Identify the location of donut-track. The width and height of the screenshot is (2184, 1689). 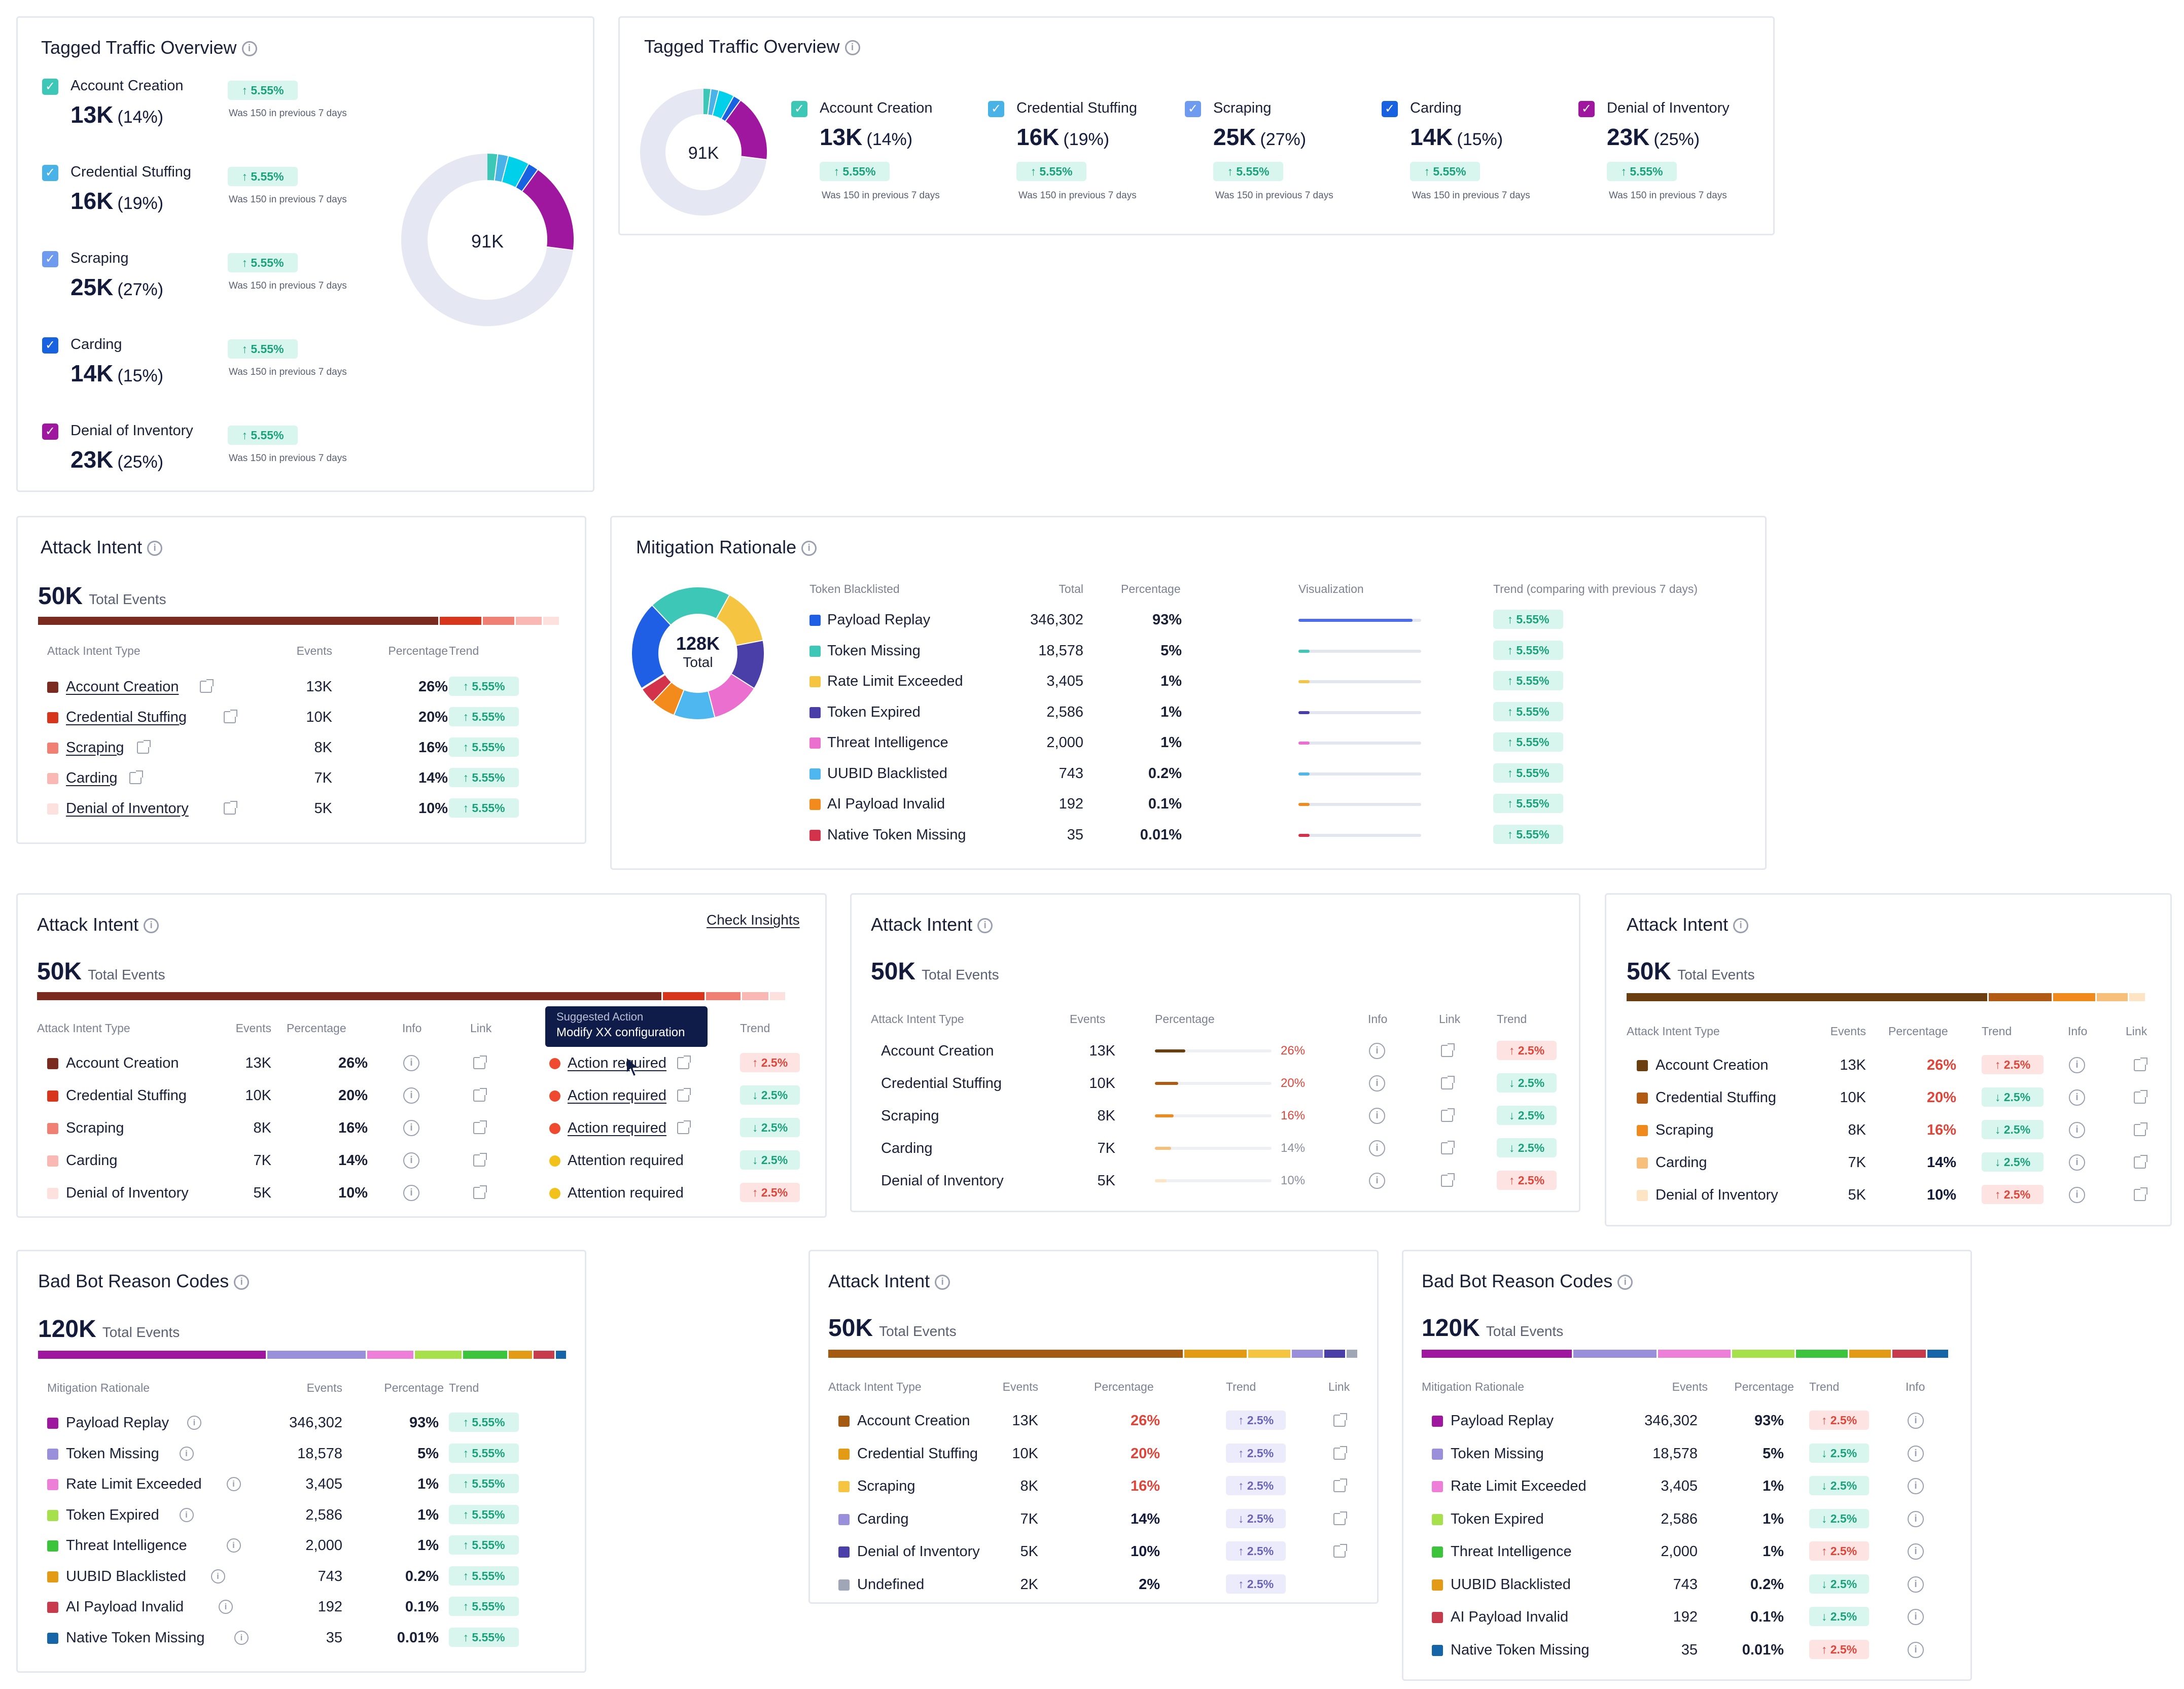
(487, 240).